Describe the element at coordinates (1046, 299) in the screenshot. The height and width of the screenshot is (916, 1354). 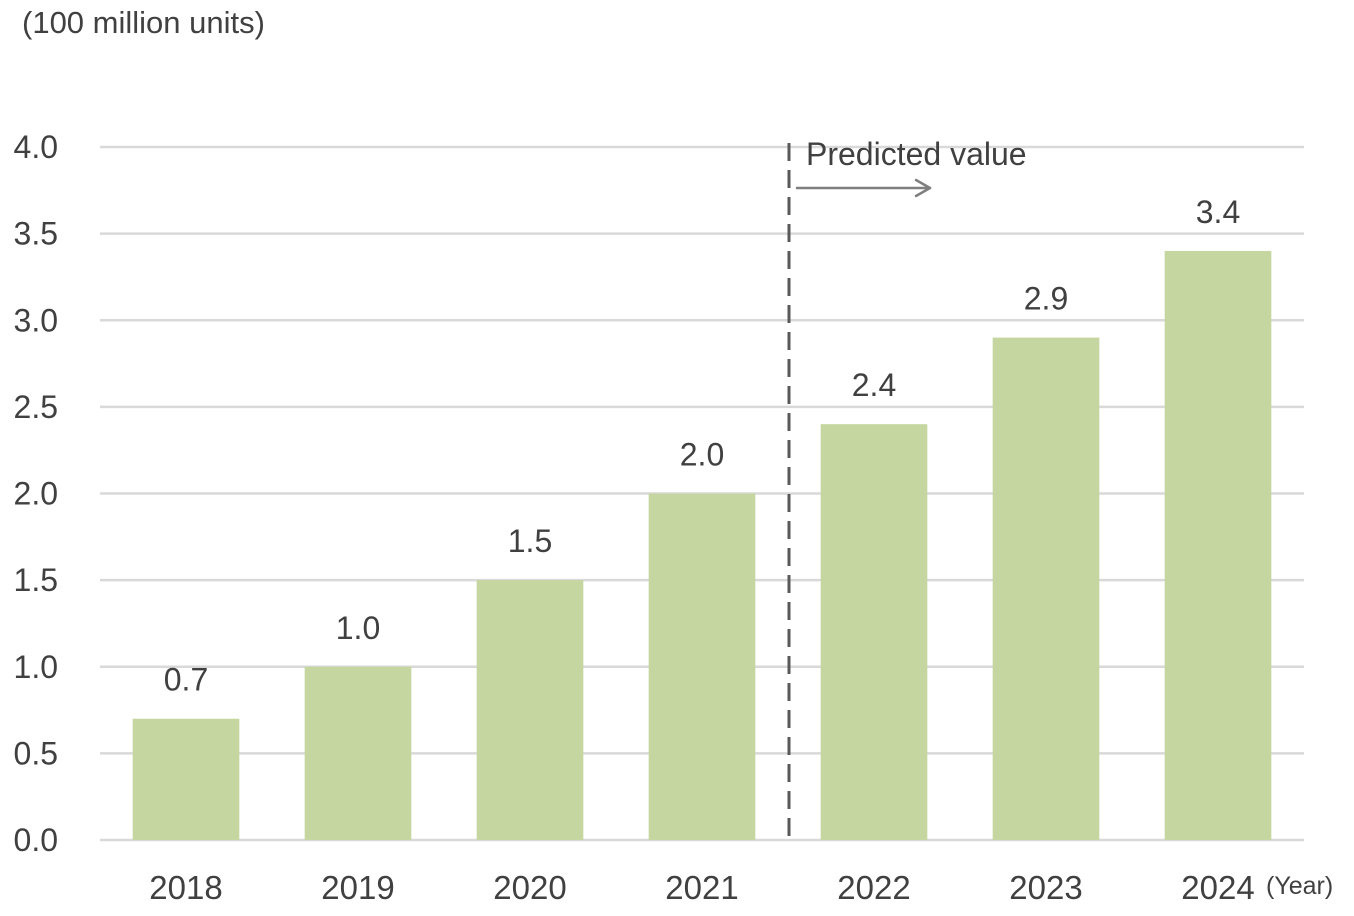
I see `data-label: 2.9` at that location.